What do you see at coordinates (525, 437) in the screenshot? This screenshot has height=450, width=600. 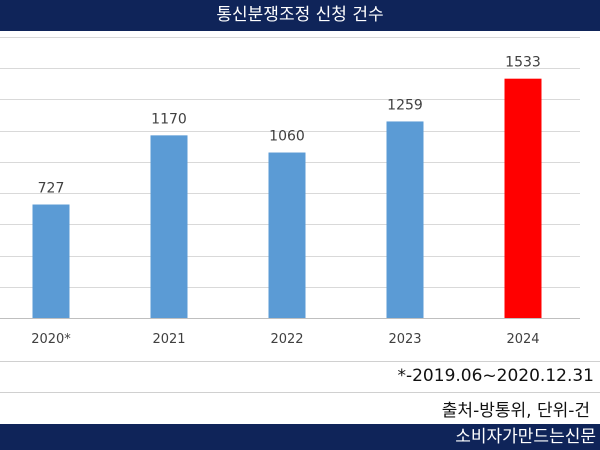 I see `publisher-name: 소비자가만드는신문` at bounding box center [525, 437].